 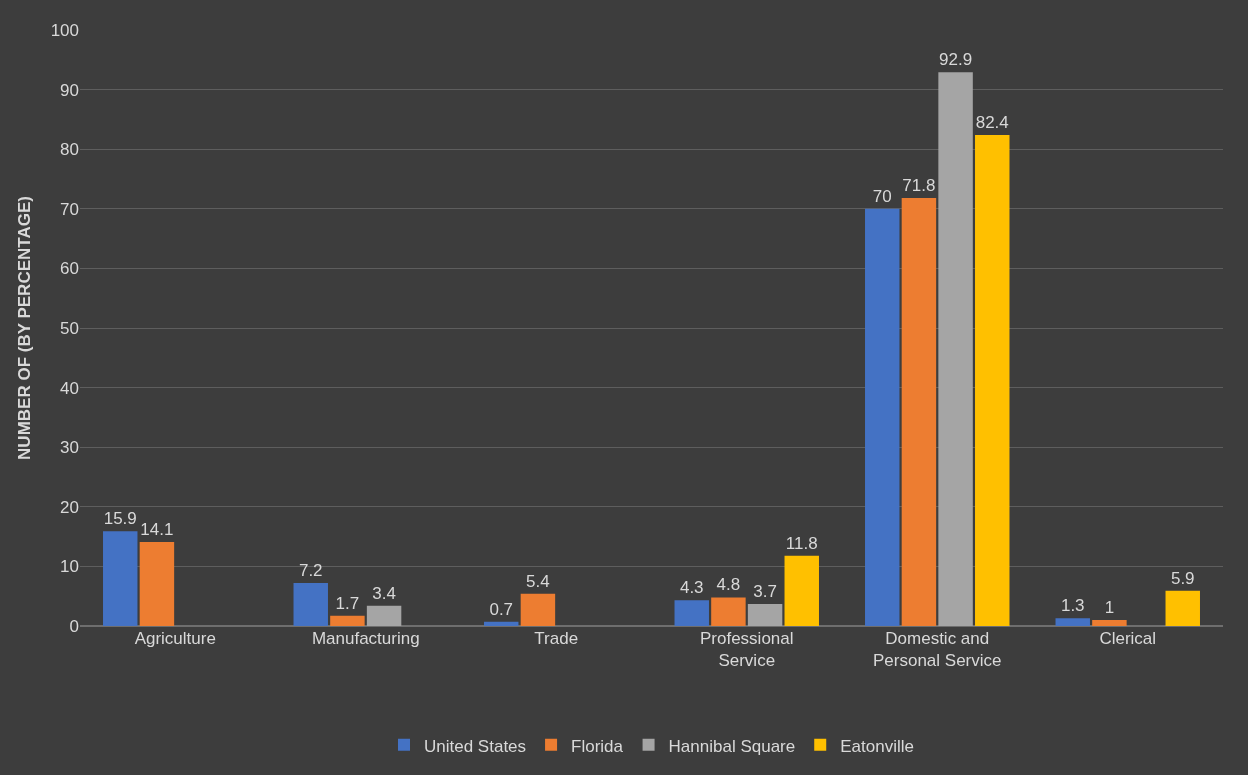 I want to click on data-label: 82.4, so click(x=992, y=122).